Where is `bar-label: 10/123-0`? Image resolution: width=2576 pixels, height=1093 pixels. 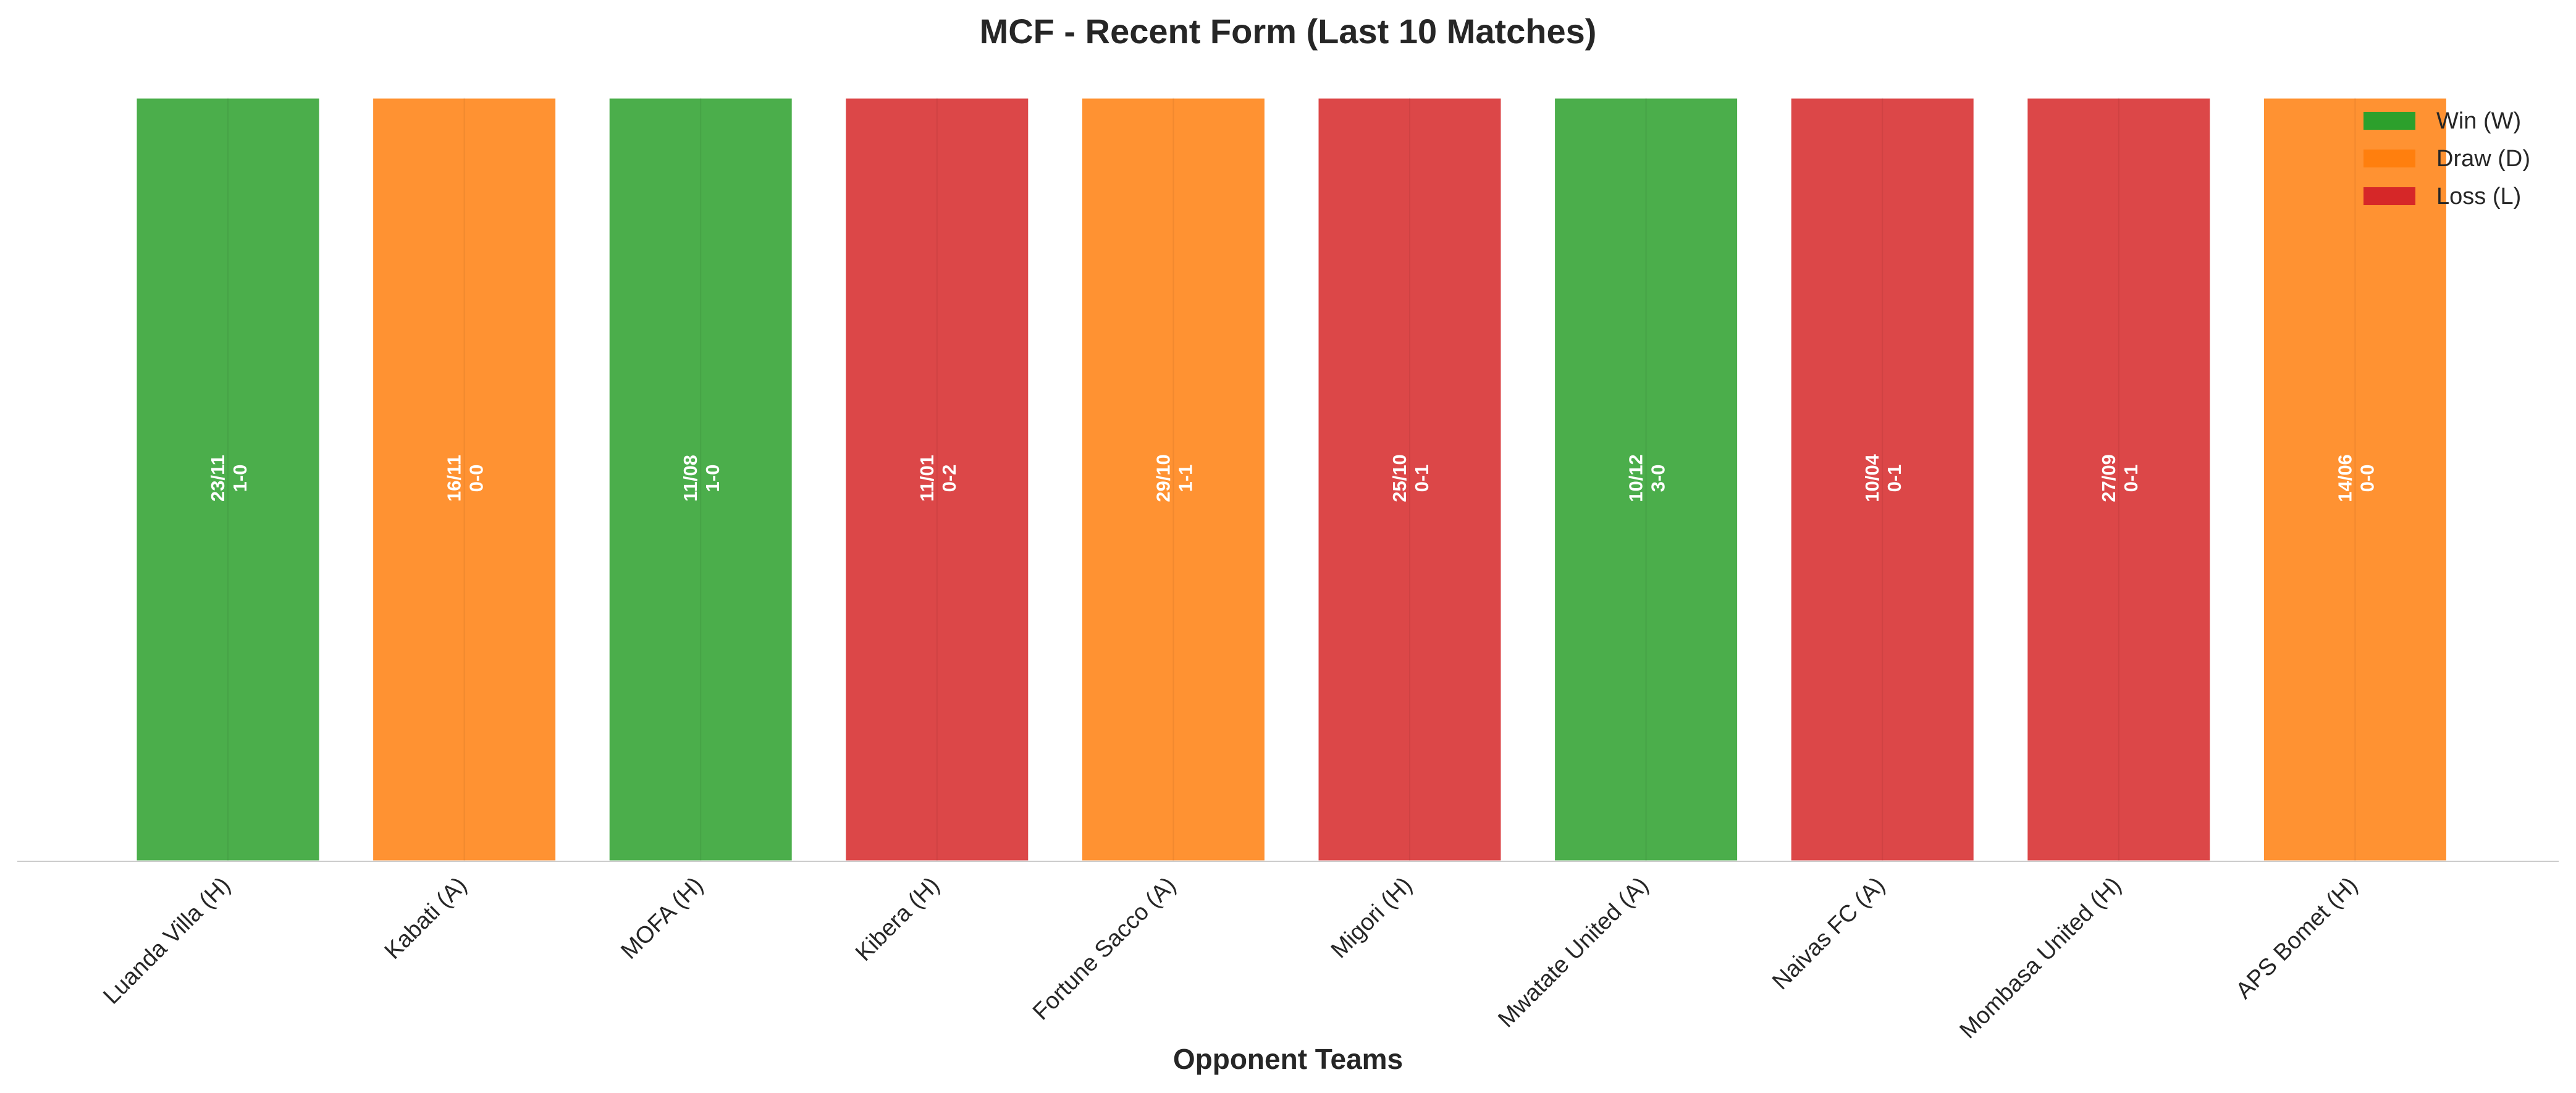
bar-label: 10/123-0 is located at coordinates (1647, 478).